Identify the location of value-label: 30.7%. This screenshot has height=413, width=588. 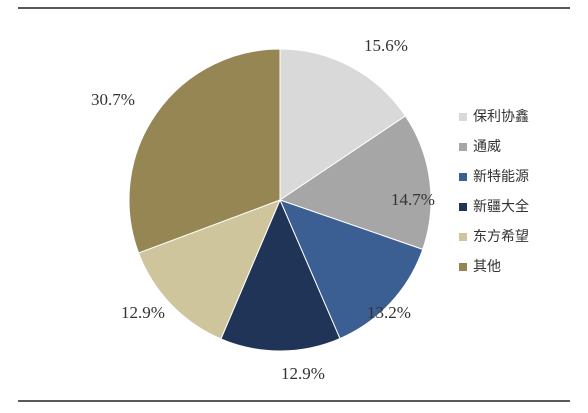
(113, 99).